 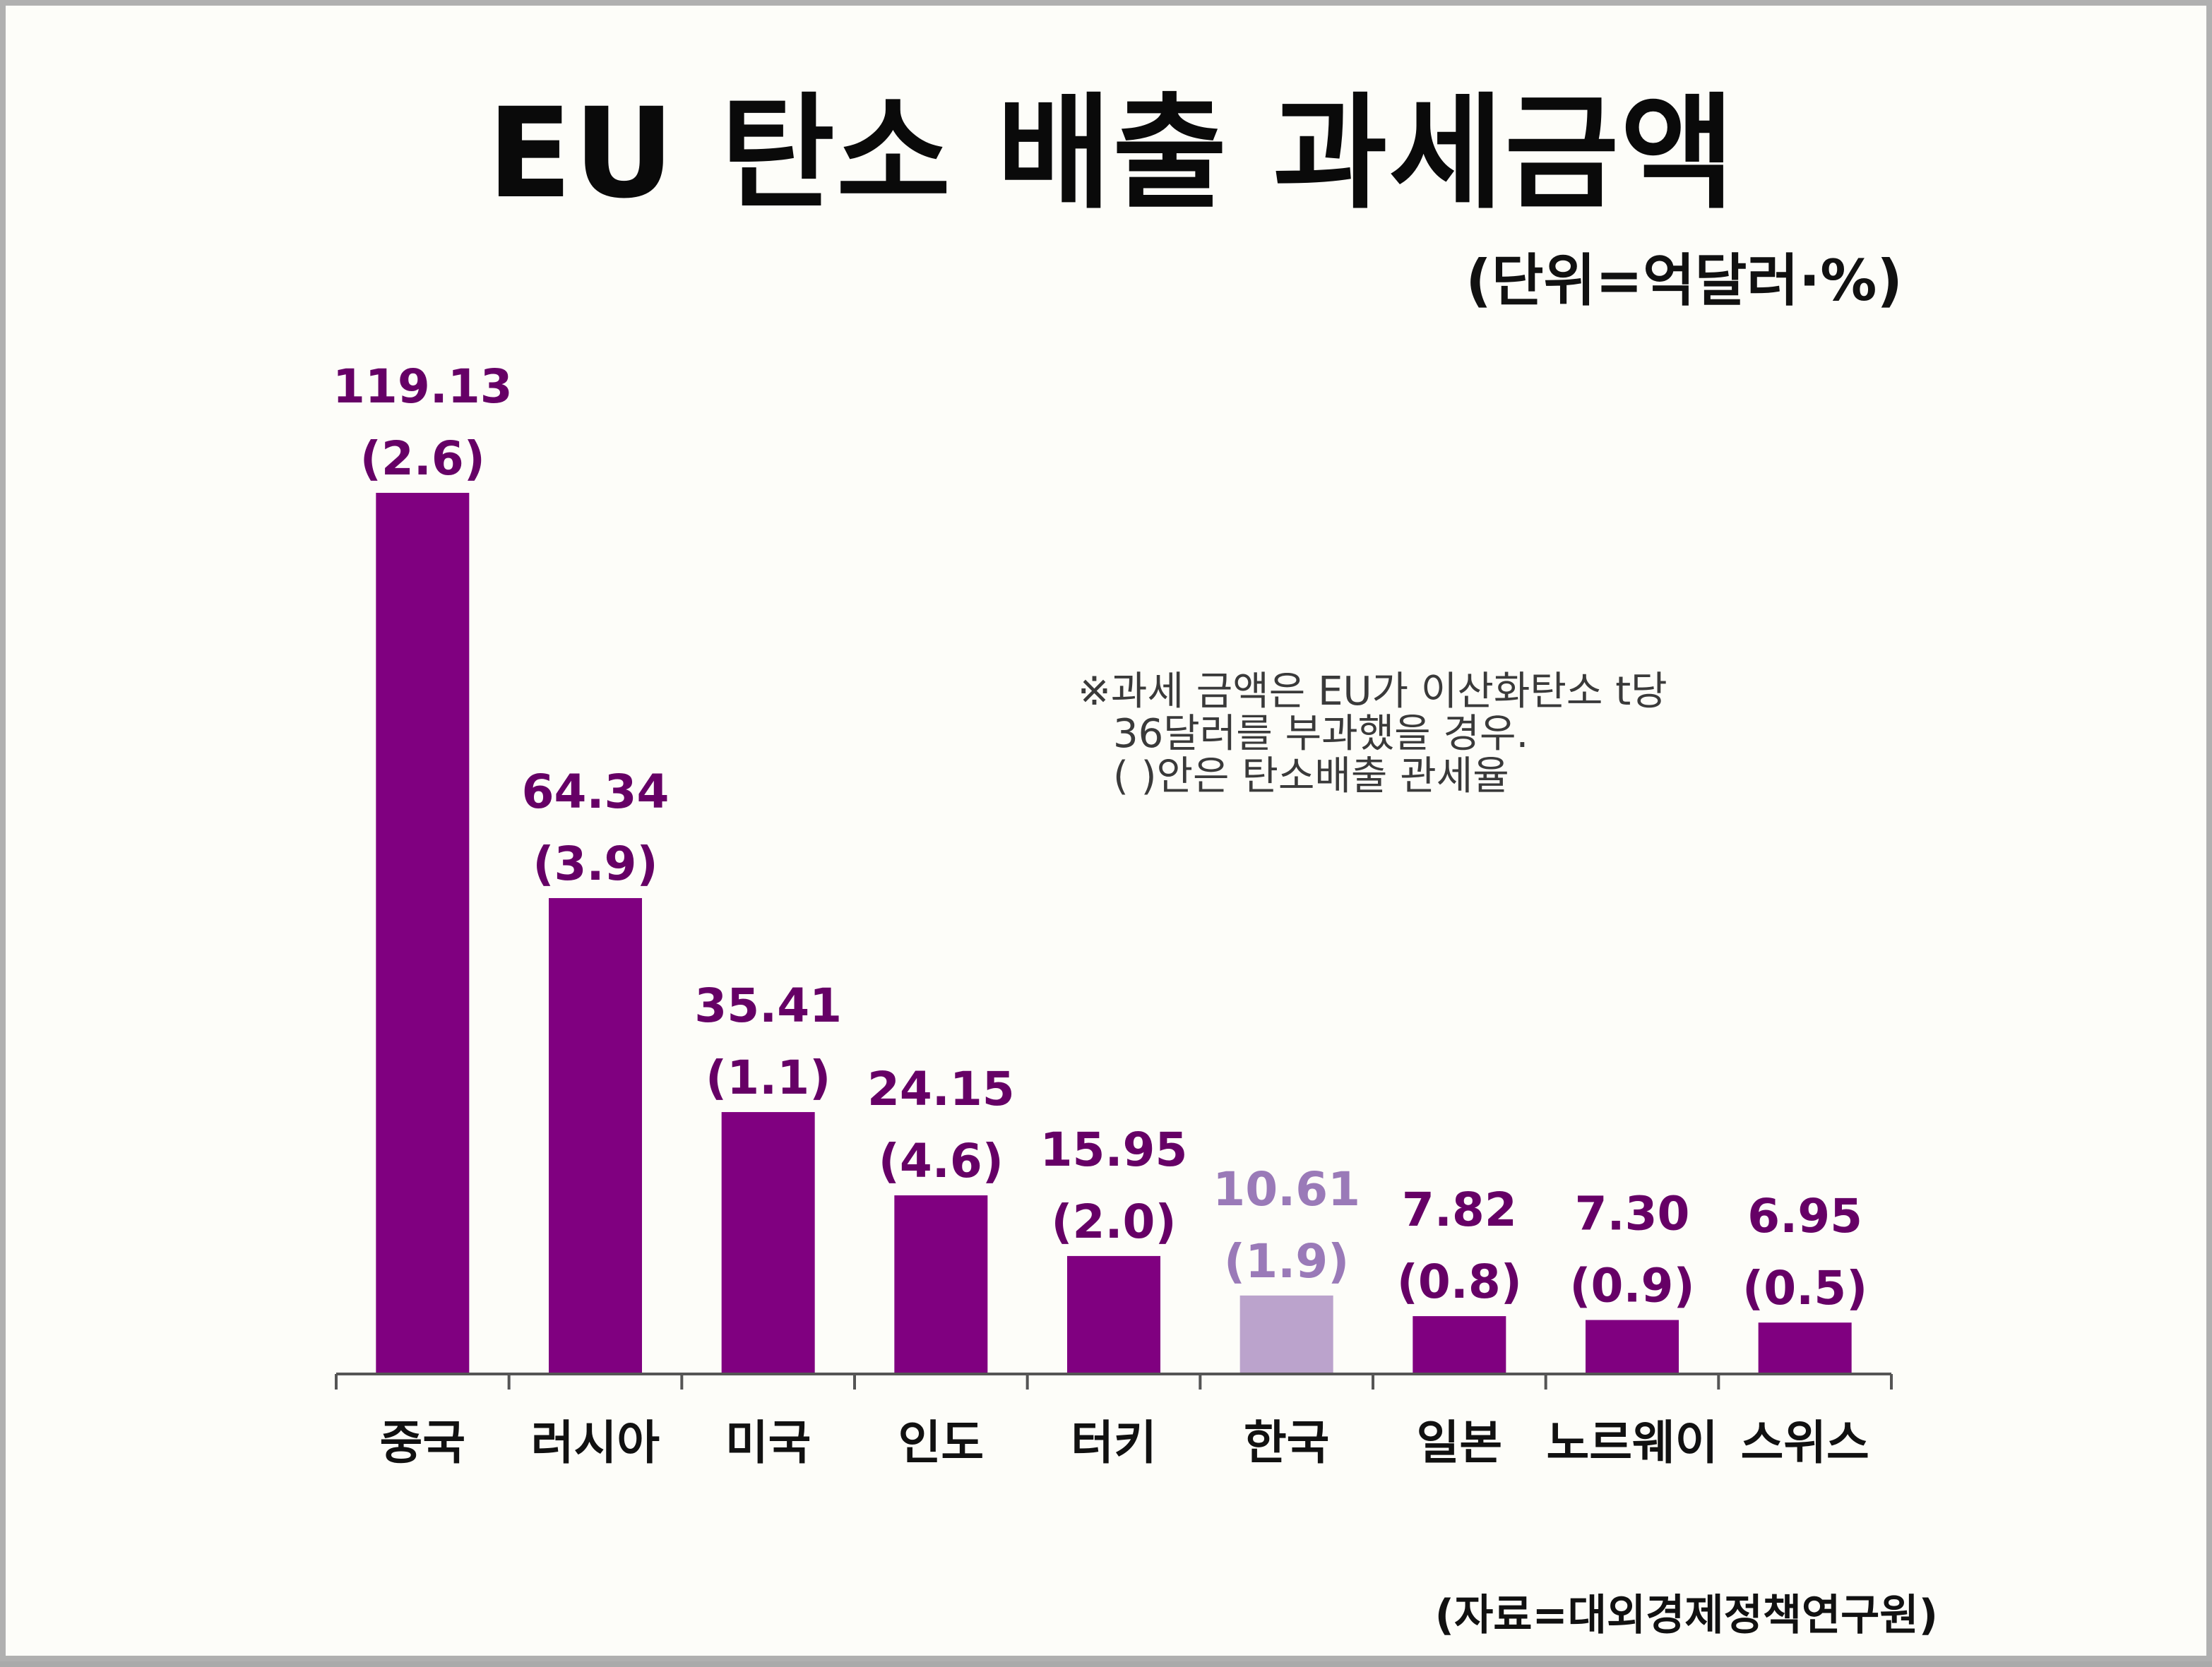 I want to click on value-label: 7.30, so click(x=1632, y=1214).